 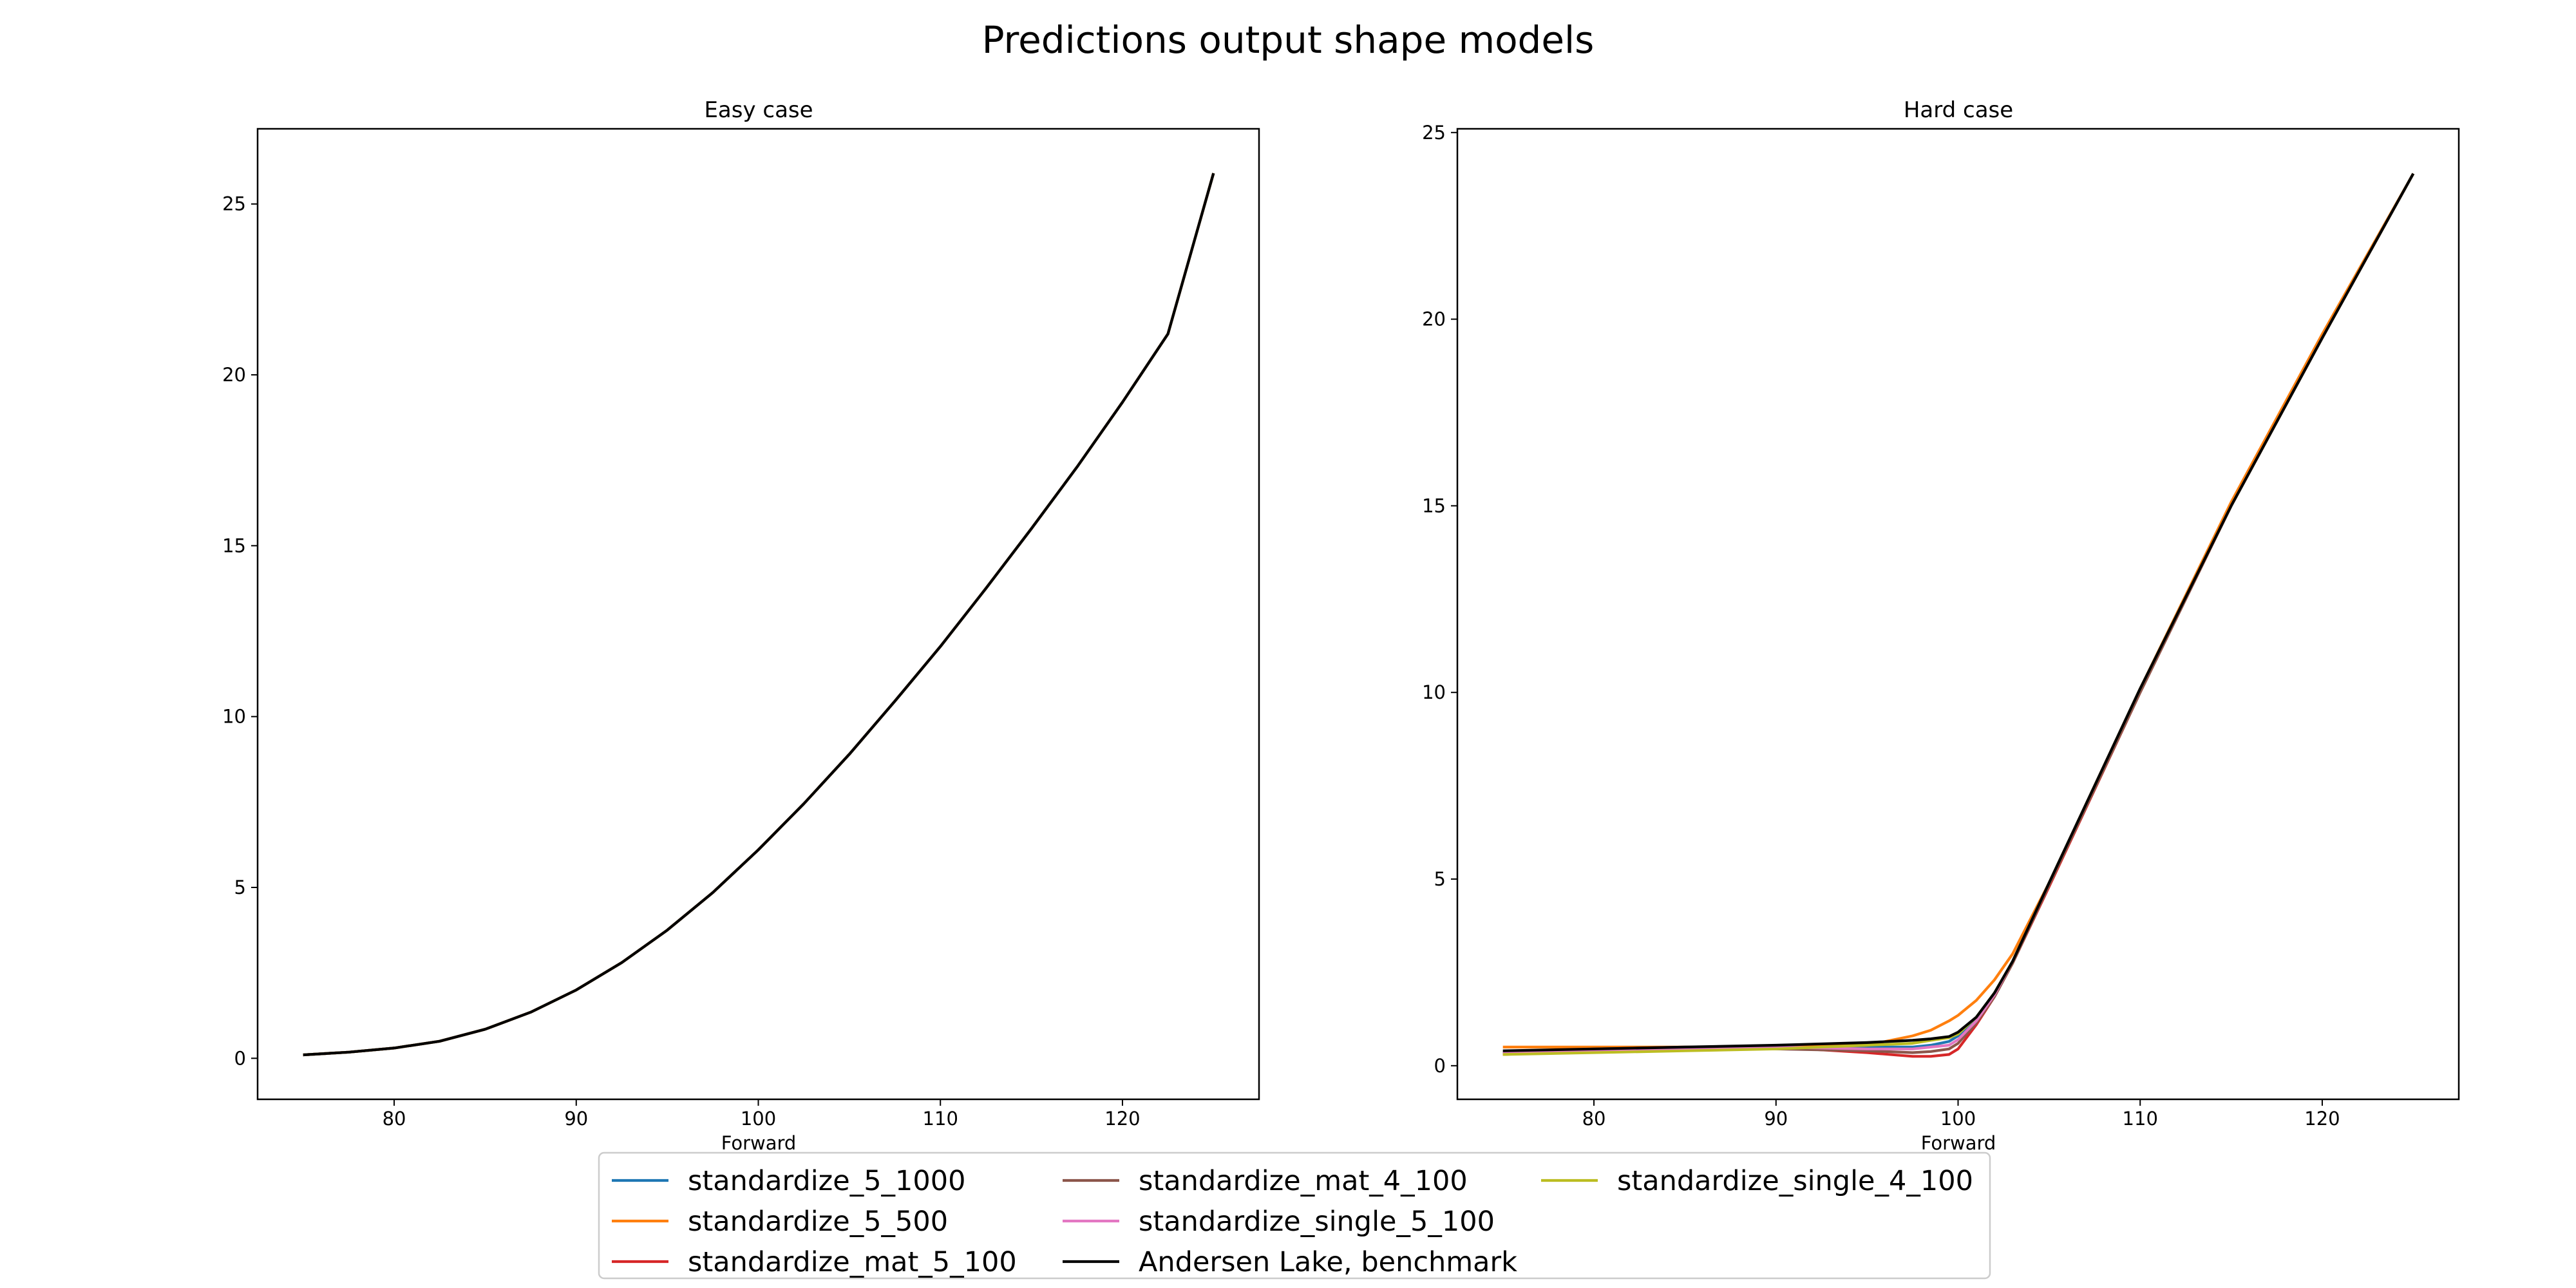 What do you see at coordinates (395, 1119) in the screenshot?
I see `easy-case-xtick-label: 80` at bounding box center [395, 1119].